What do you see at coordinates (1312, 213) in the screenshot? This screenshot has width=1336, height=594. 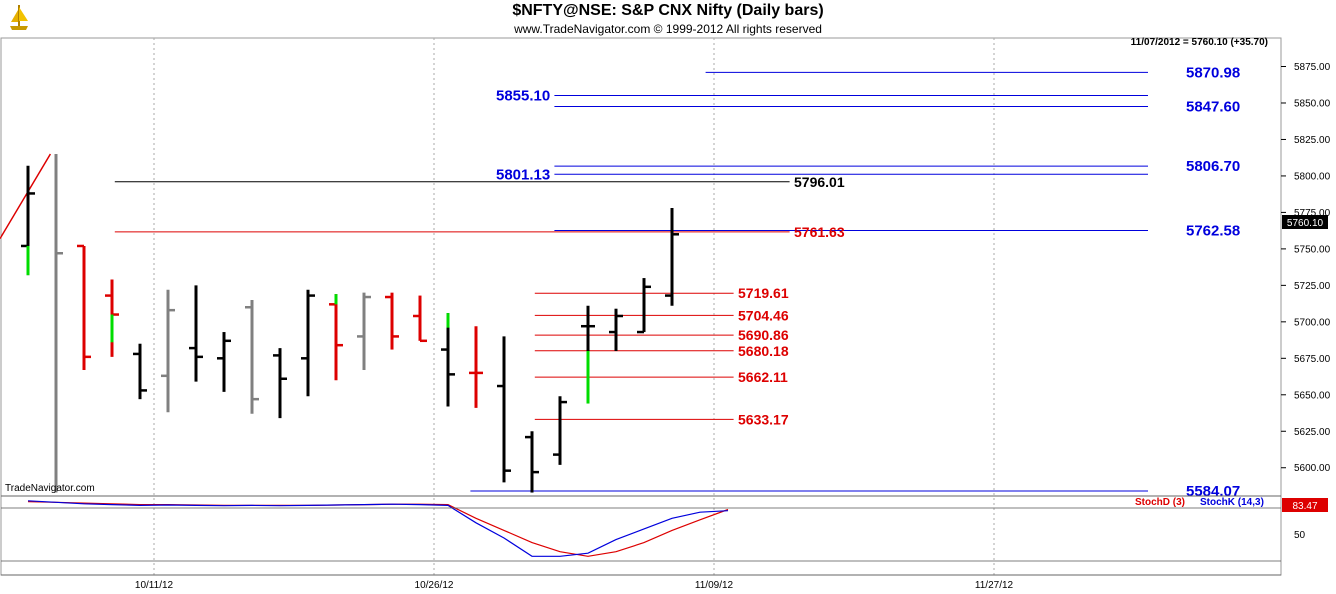 I see `y-tick-label: 5775.00` at bounding box center [1312, 213].